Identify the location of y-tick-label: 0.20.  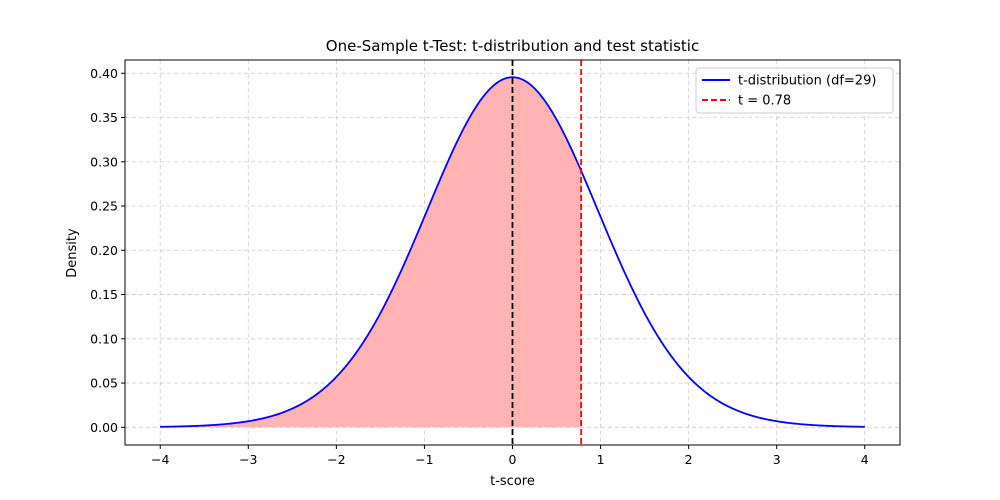
(104, 250).